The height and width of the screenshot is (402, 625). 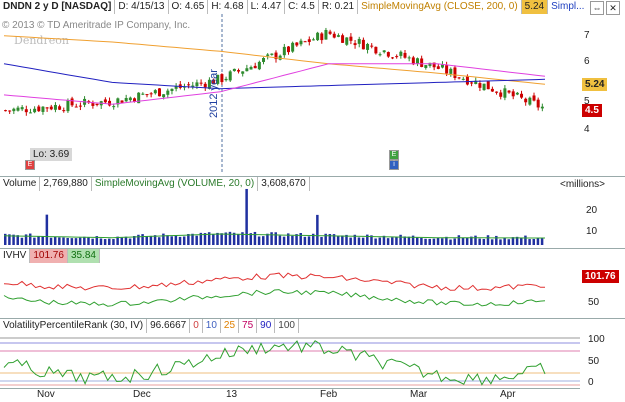 What do you see at coordinates (394, 155) in the screenshot?
I see `event-icon-dividend: E` at bounding box center [394, 155].